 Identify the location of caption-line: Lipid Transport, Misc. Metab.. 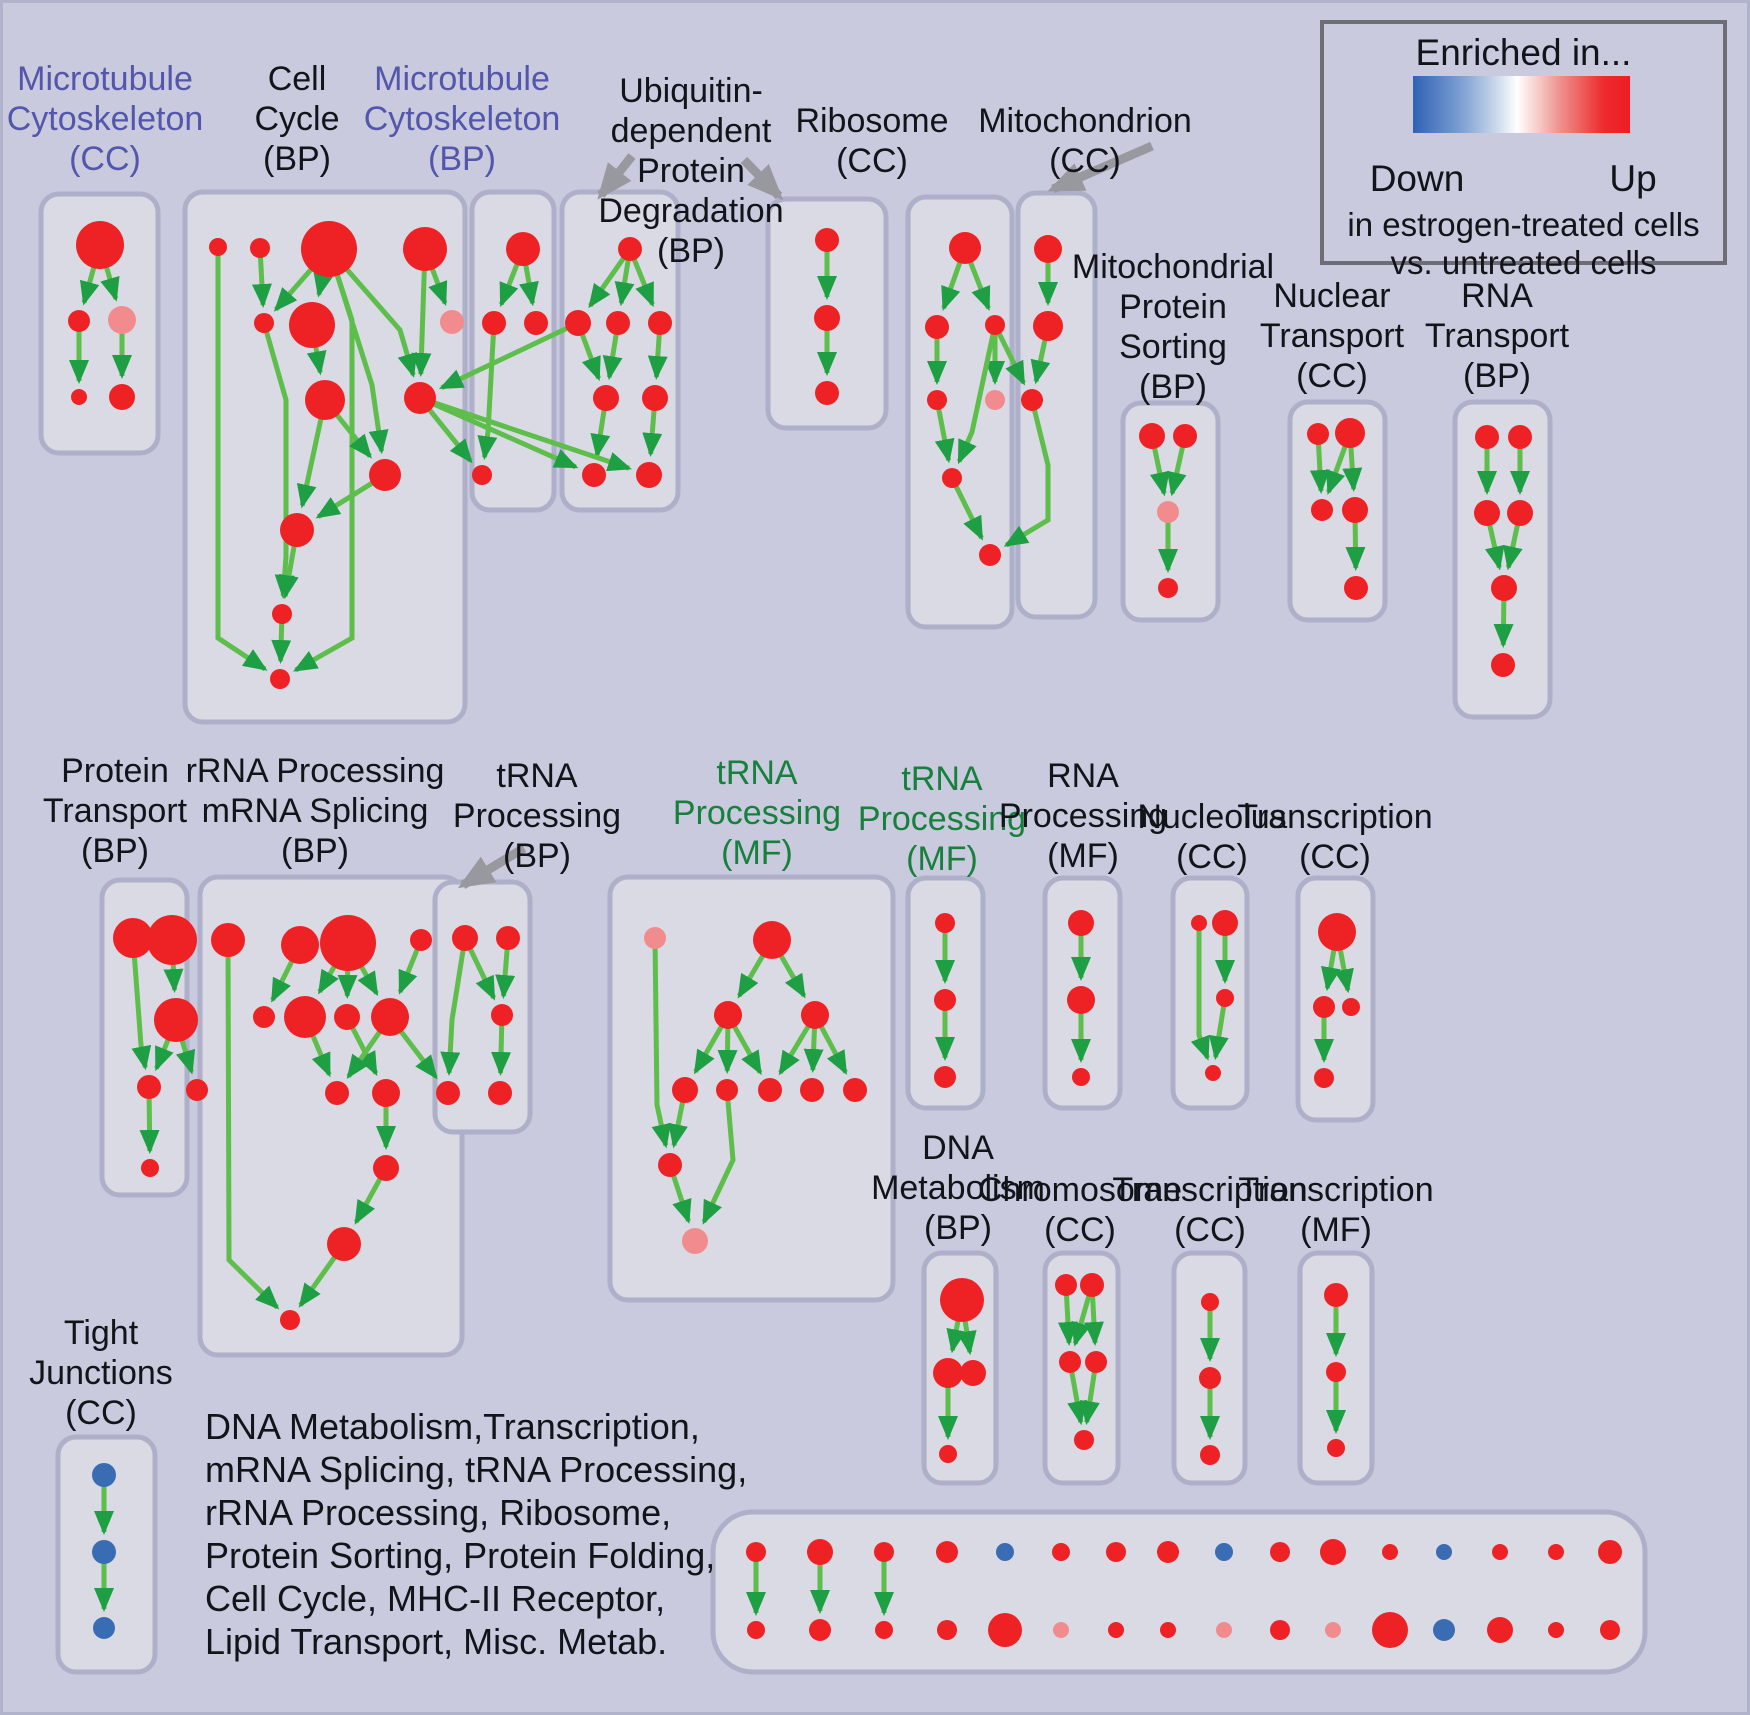
(436, 1641).